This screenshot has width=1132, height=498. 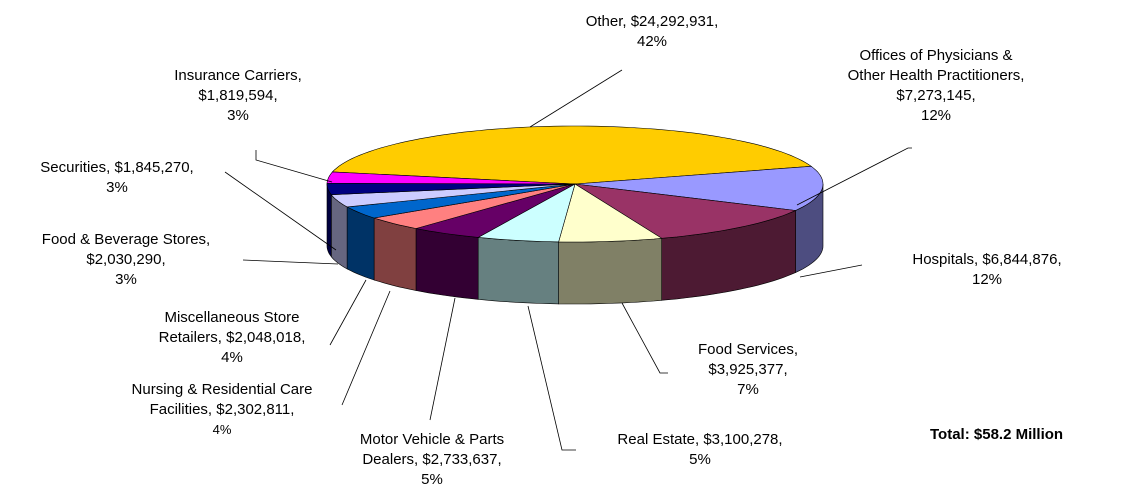 I want to click on value-label: $2,048,018,, so click(x=266, y=337).